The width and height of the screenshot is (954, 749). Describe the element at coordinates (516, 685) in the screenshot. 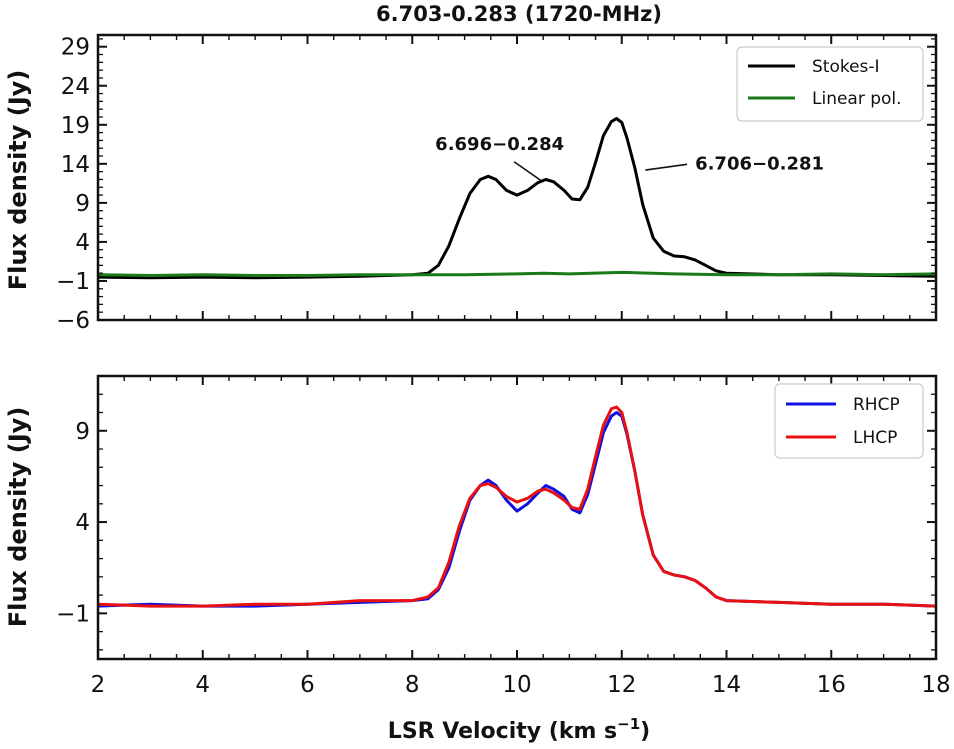

I see `x-tick-label: 10` at that location.